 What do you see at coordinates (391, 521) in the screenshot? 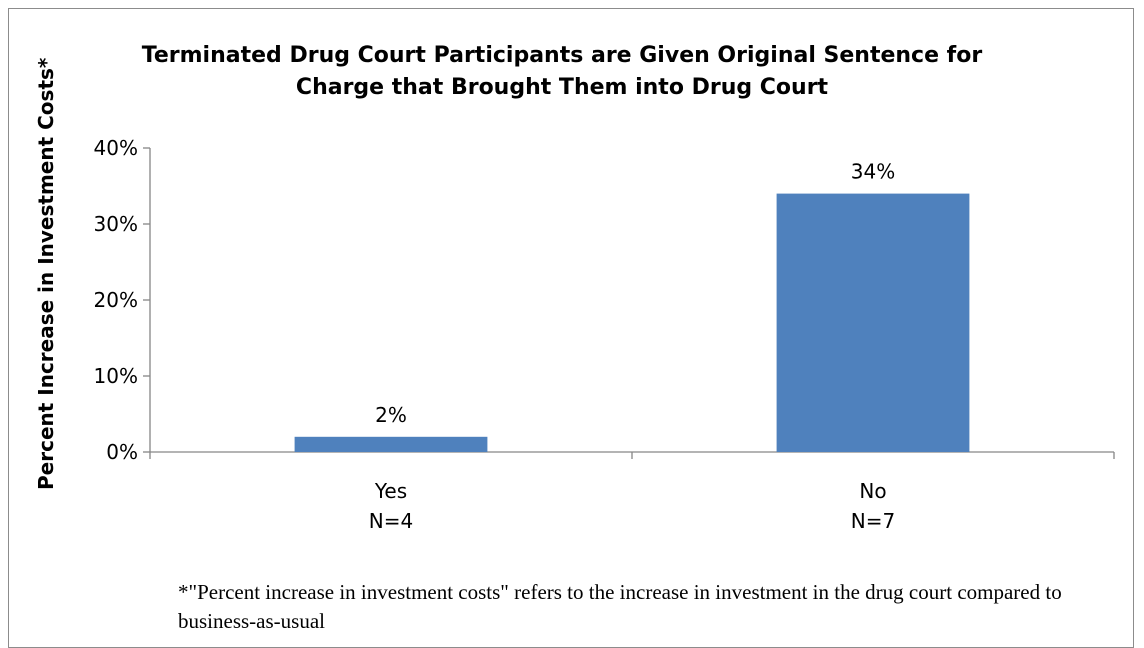
I see `x-tick-sublabel: N=4` at bounding box center [391, 521].